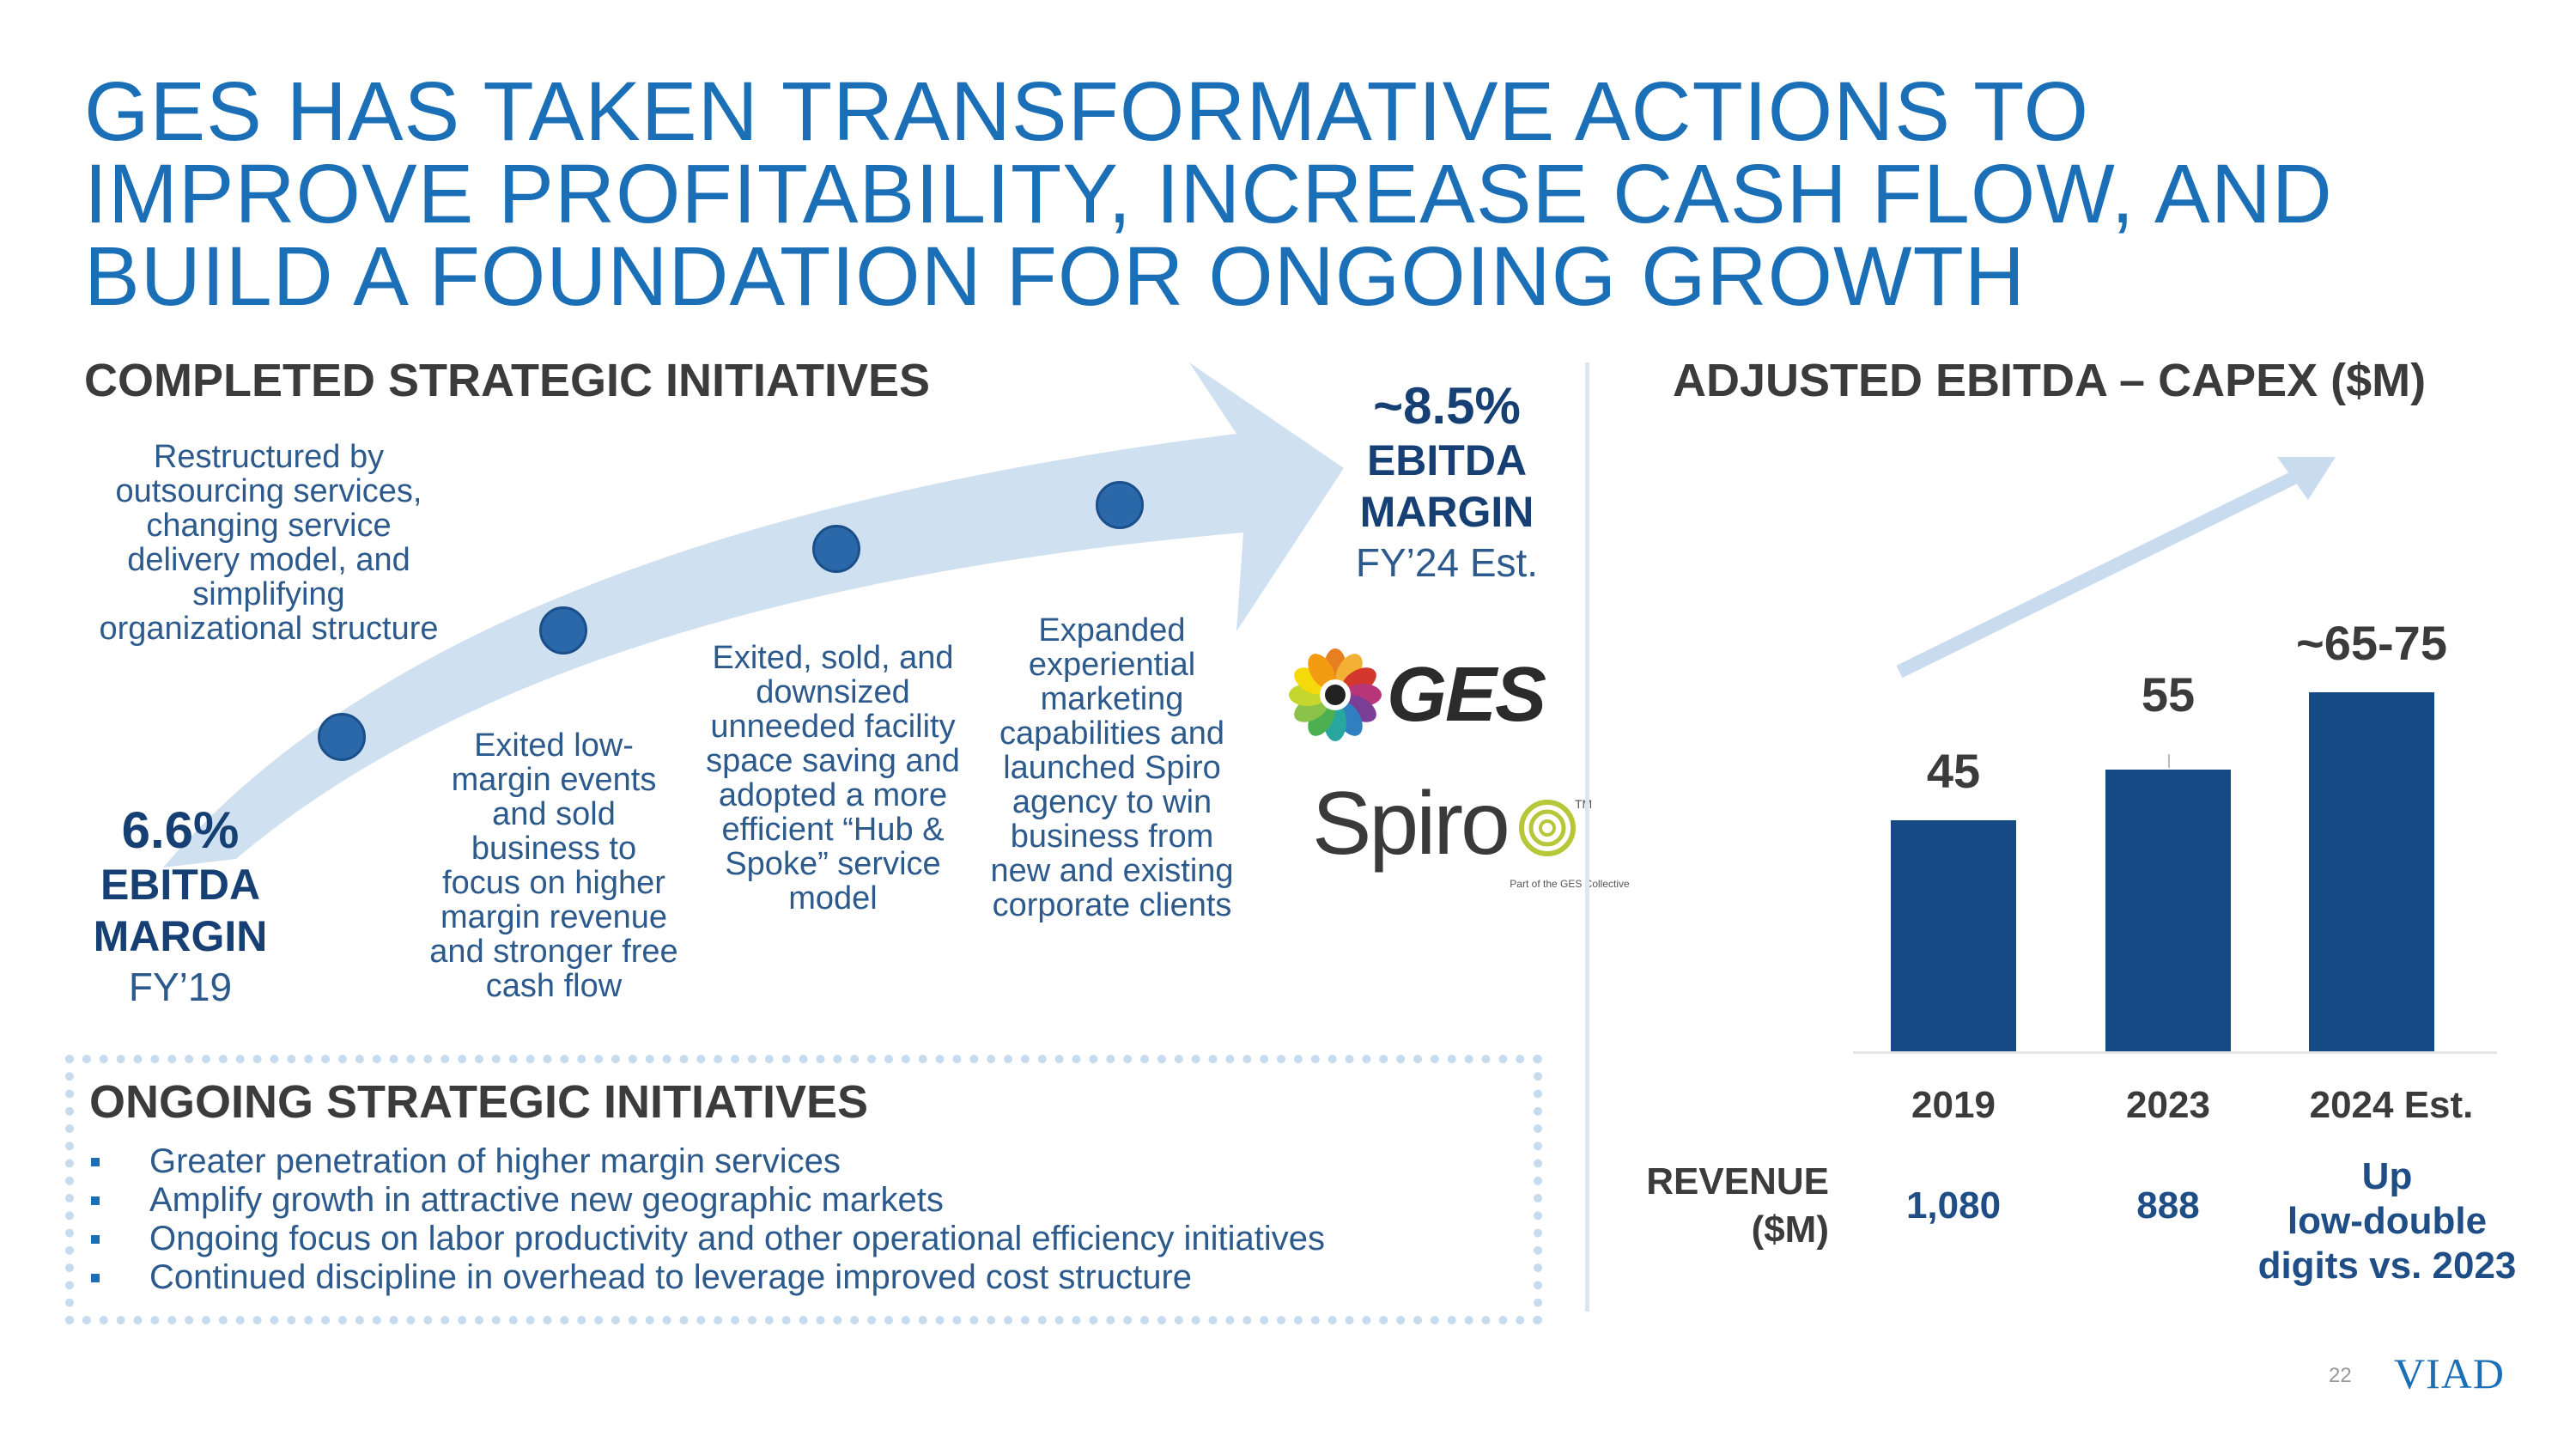 The image size is (2576, 1449). What do you see at coordinates (508, 380) in the screenshot?
I see `completed-initiatives-heading: COMPLETED STRATEGIC INITIATIVES` at bounding box center [508, 380].